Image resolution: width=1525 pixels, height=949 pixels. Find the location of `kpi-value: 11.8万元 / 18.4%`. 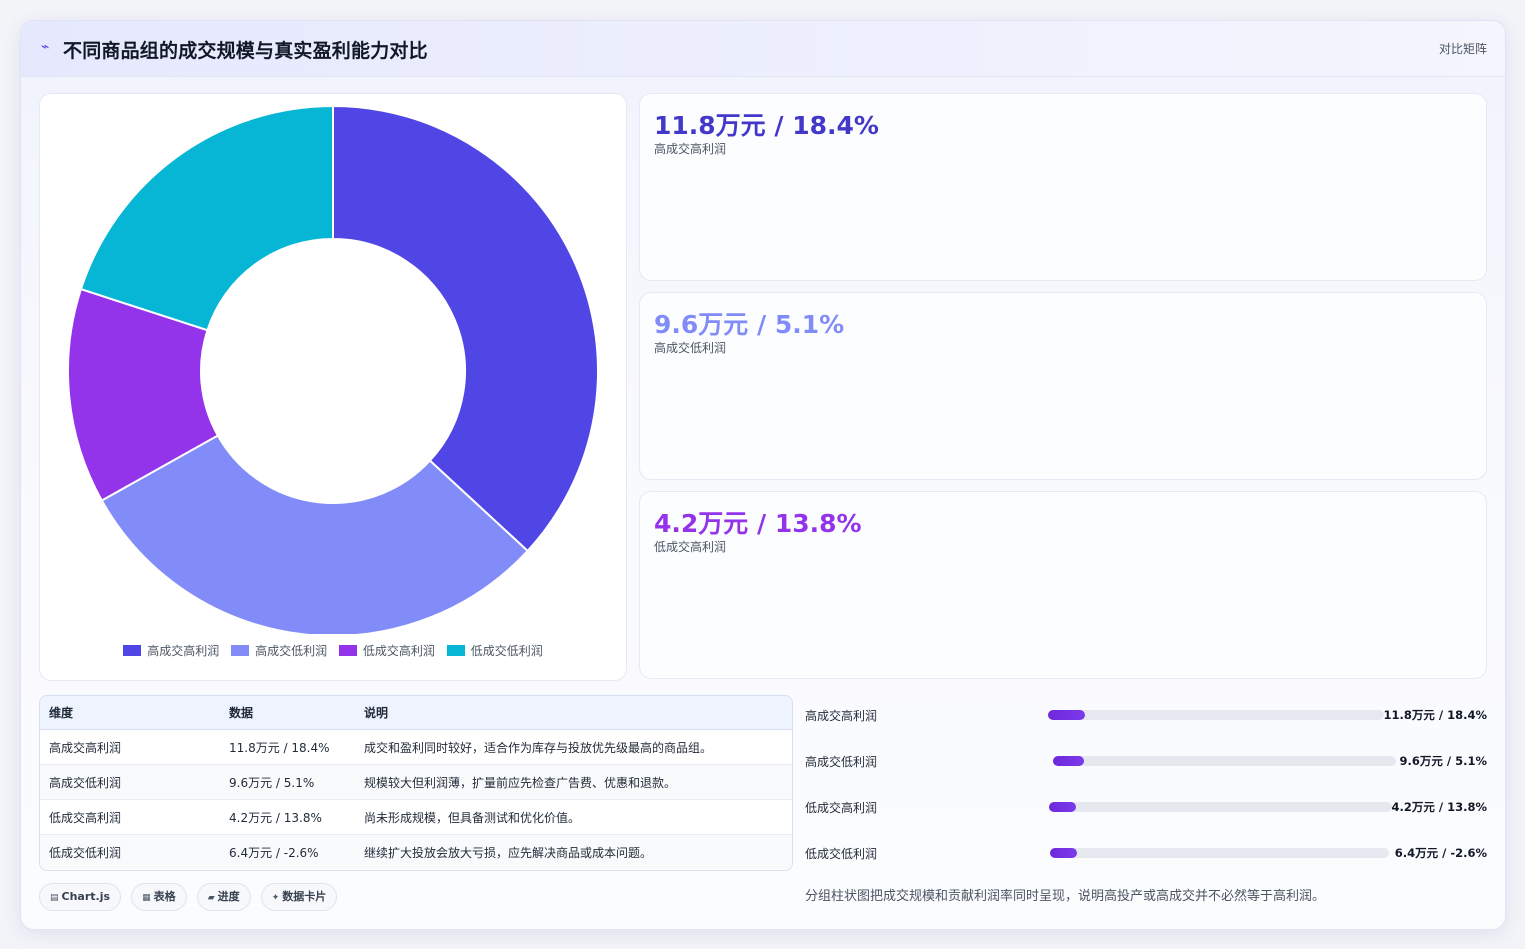

kpi-value: 11.8万元 / 18.4% is located at coordinates (766, 125).